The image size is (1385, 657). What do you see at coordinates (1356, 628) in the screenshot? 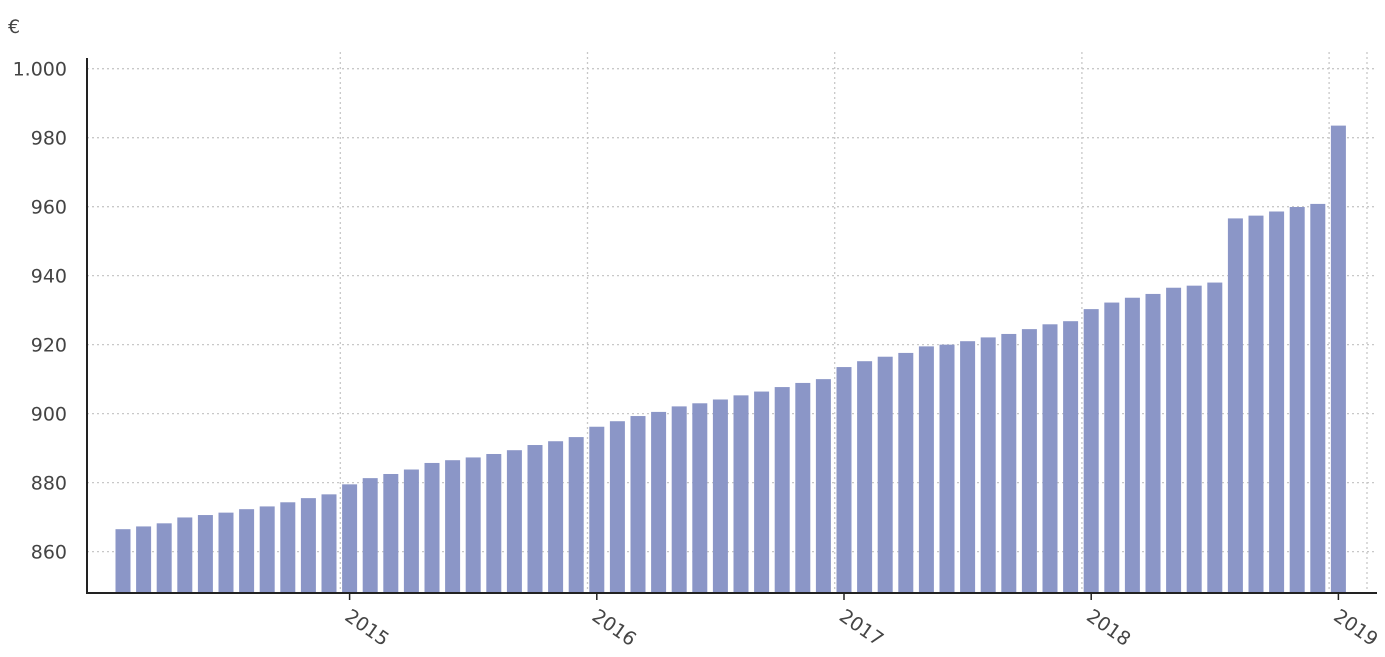
I see `x-tick-label: 2019` at bounding box center [1356, 628].